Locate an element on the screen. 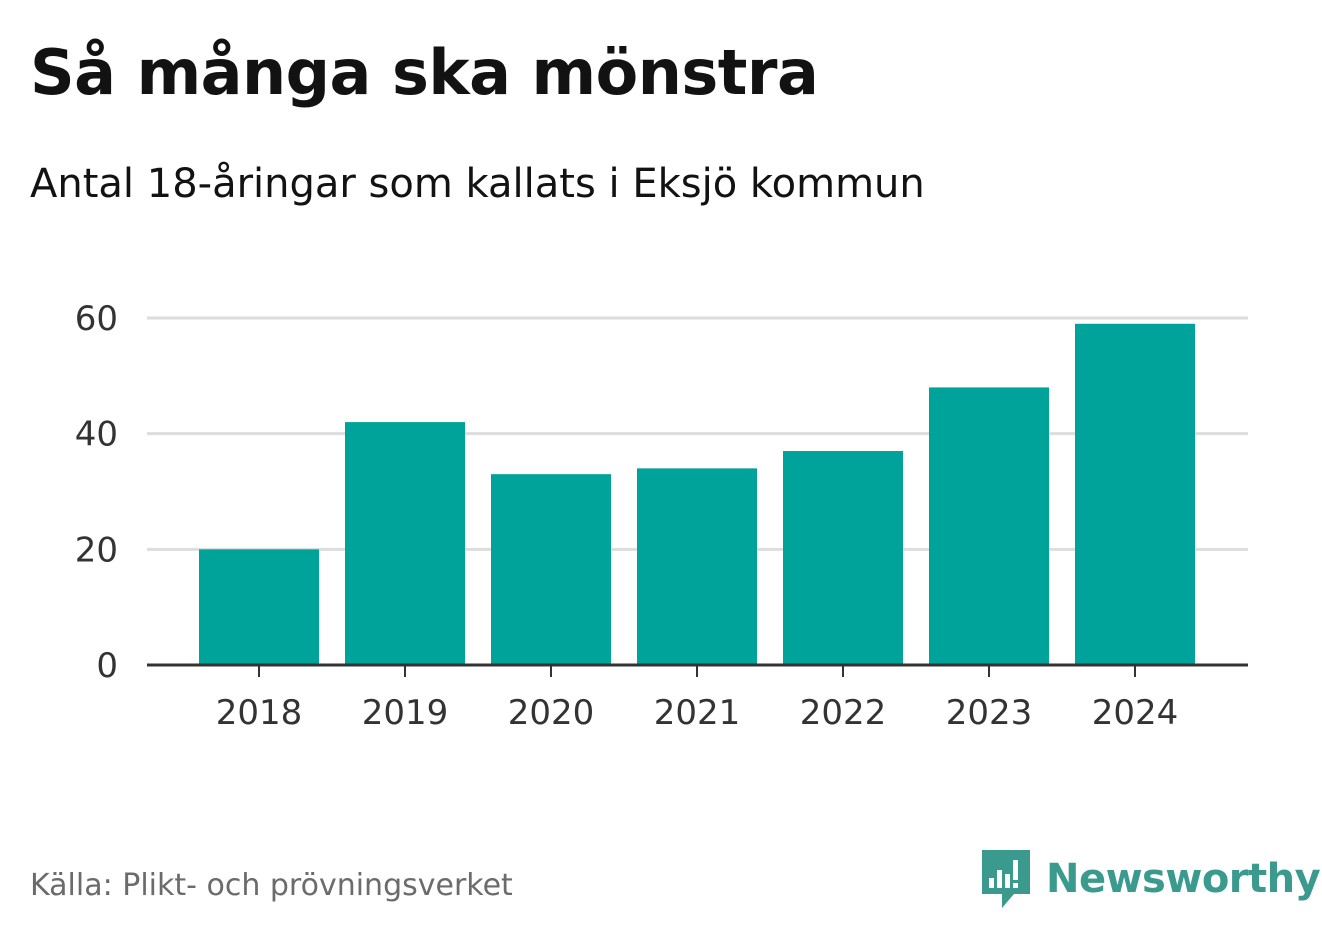  x-tick-label: 2024 is located at coordinates (1135, 713).